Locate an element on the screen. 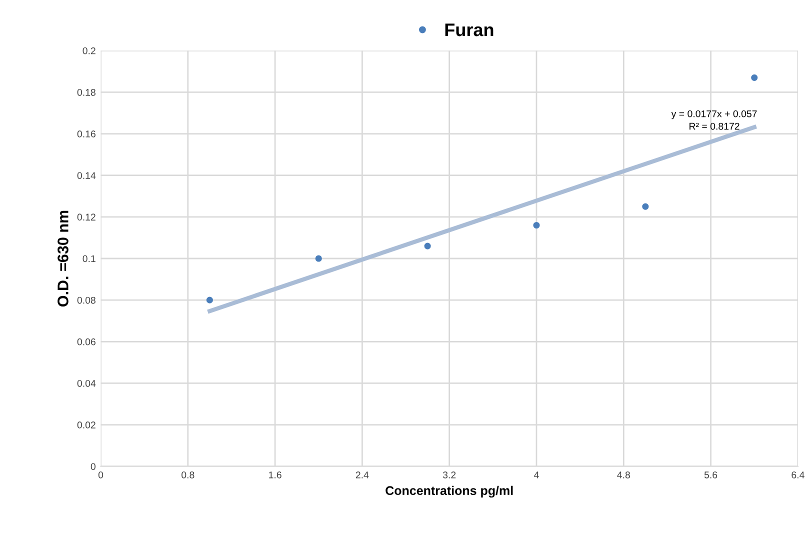 This screenshot has width=806, height=533. y-tick-label: 0.16 is located at coordinates (86, 134).